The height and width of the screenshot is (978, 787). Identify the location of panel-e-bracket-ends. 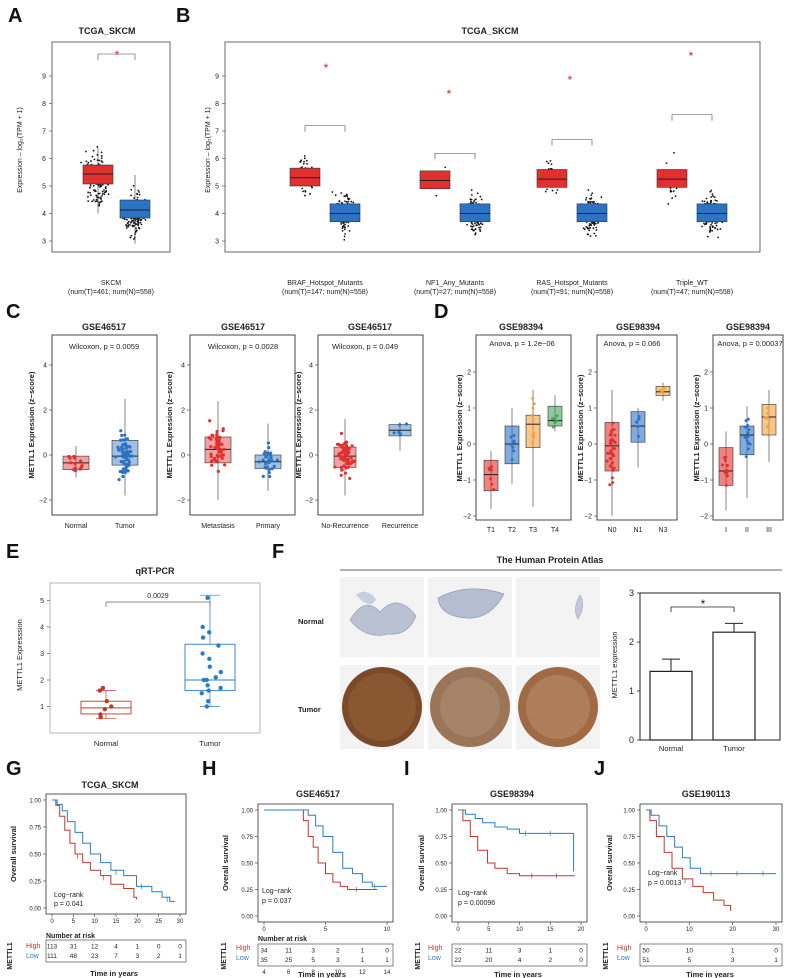
(158, 604).